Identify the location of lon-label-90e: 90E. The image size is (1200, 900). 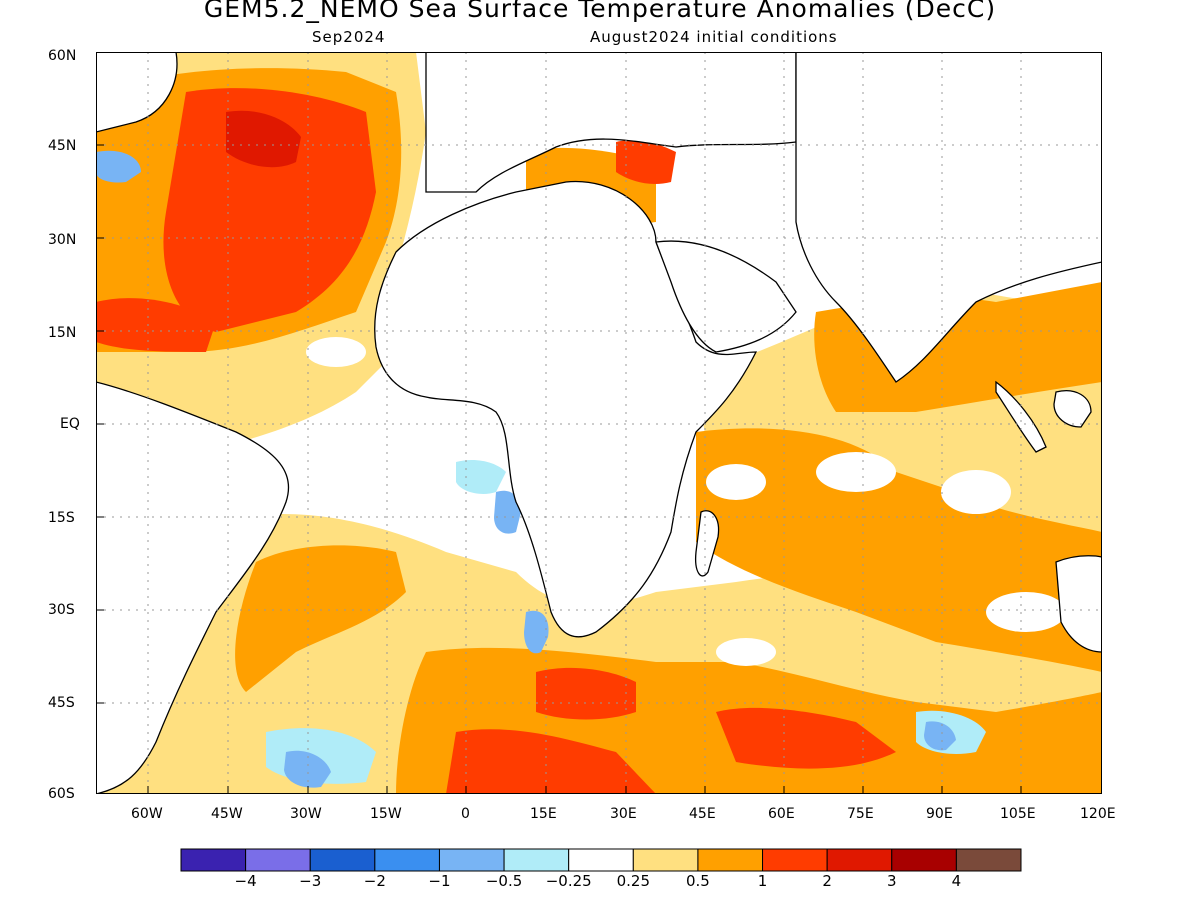
(939, 814).